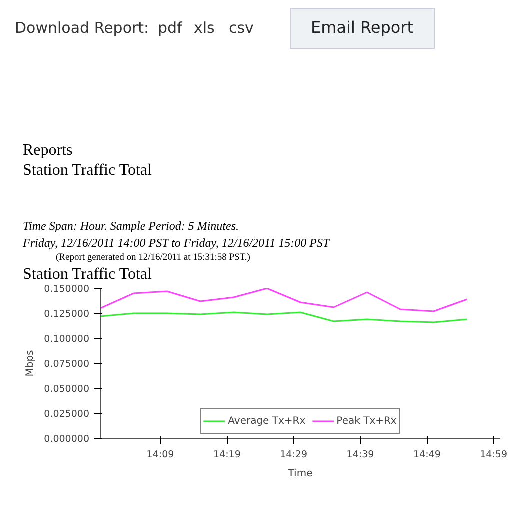 Image resolution: width=513 pixels, height=515 pixels. Describe the element at coordinates (227, 455) in the screenshot. I see `x-tick-label: 14:19` at that location.